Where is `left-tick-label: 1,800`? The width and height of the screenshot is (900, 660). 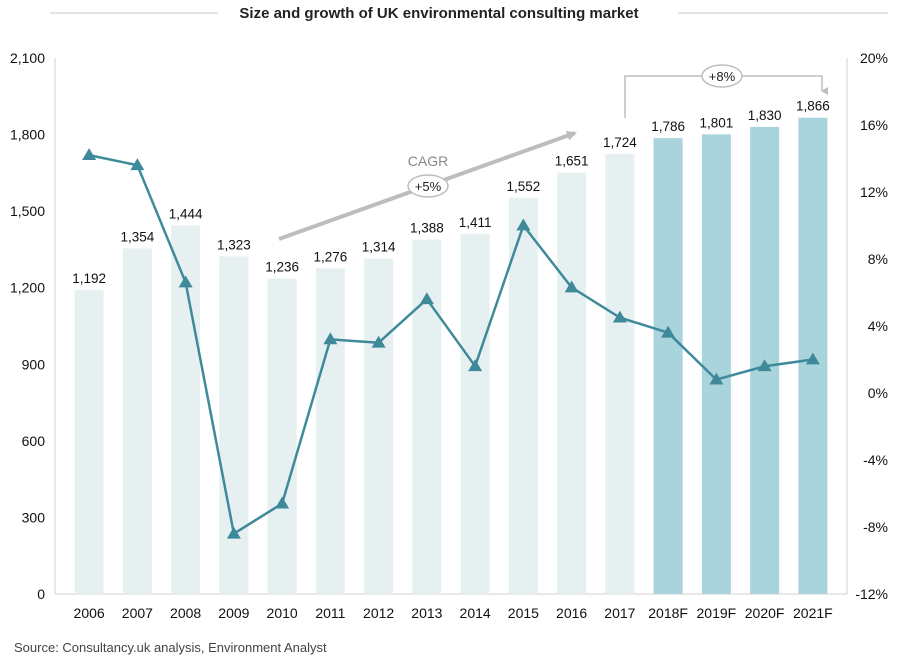
left-tick-label: 1,800 is located at coordinates (27, 135).